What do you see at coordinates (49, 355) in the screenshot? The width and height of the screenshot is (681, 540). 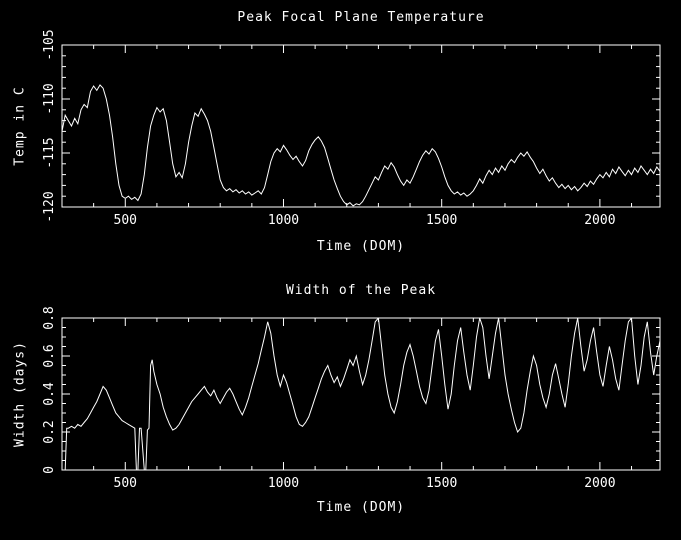 I see `y-tick-label: 0.6` at bounding box center [49, 355].